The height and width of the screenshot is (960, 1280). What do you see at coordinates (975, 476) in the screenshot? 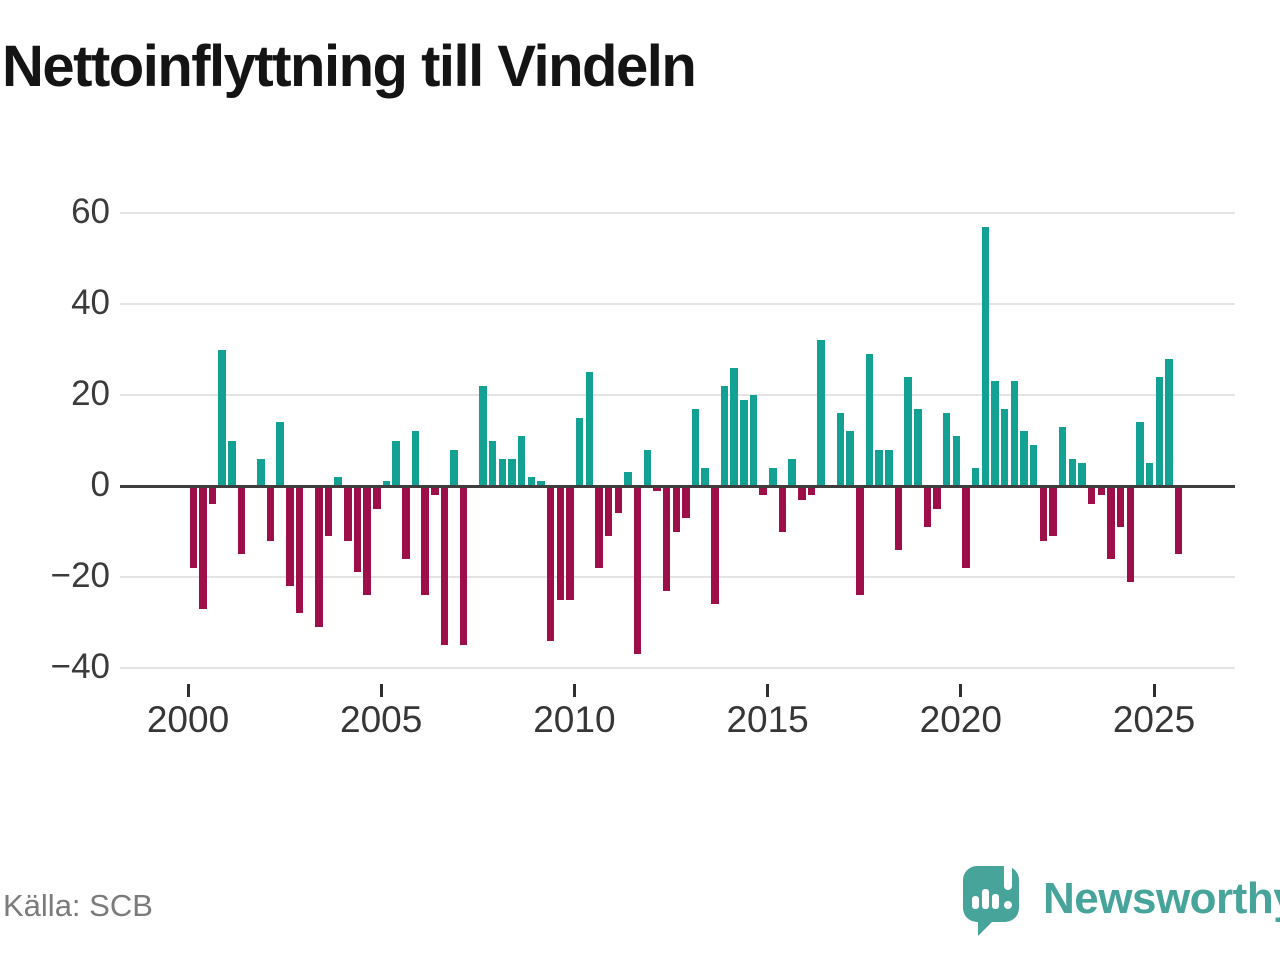
I see `bar-2020-Q2` at bounding box center [975, 476].